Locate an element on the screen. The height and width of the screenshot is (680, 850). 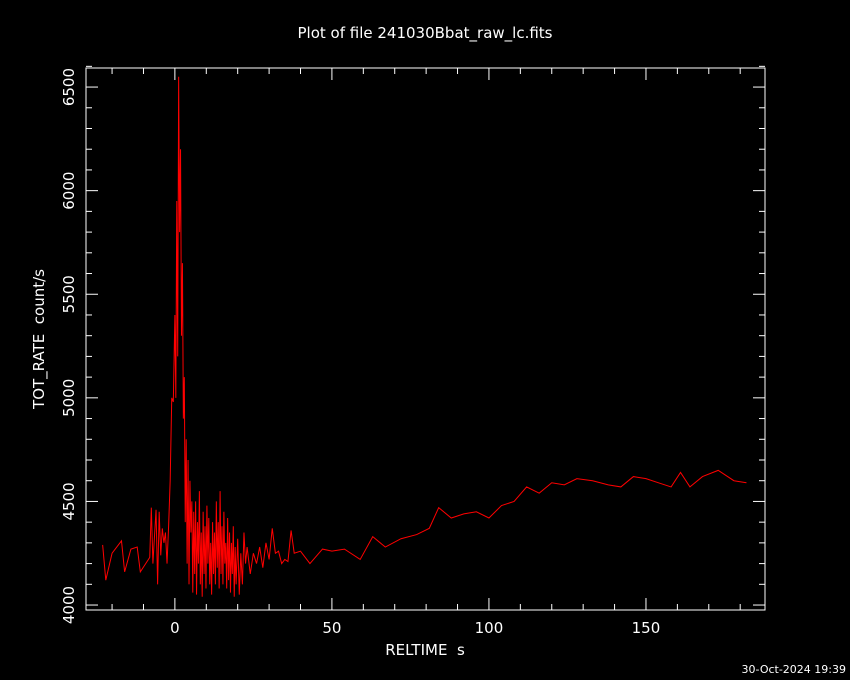
x-tick-label: 150 is located at coordinates (646, 628).